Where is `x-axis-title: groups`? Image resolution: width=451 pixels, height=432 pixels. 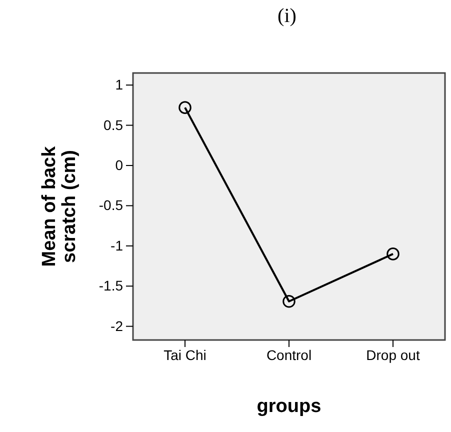
x-axis-title: groups is located at coordinates (289, 406).